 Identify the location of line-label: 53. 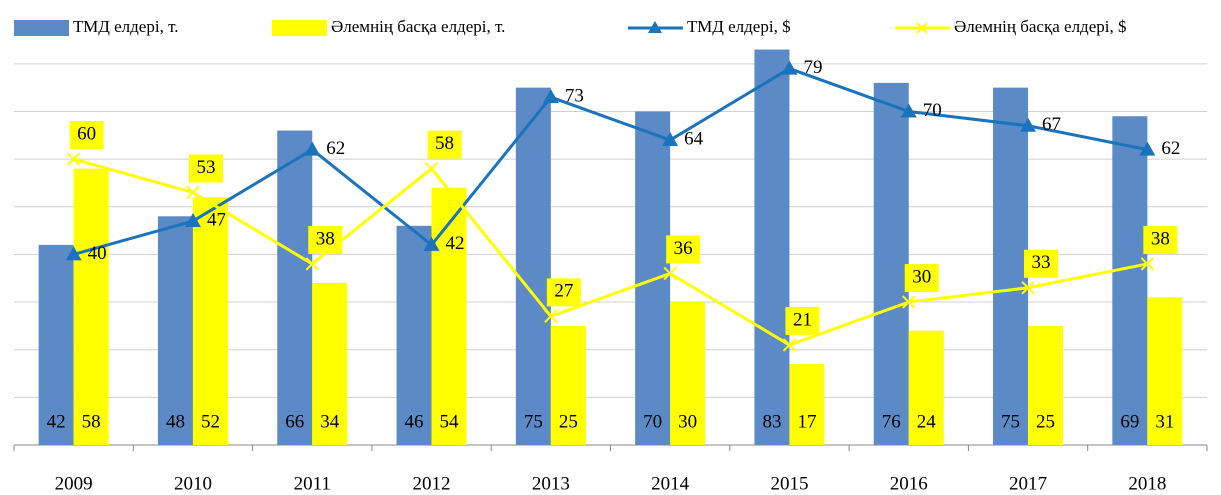
(205, 167).